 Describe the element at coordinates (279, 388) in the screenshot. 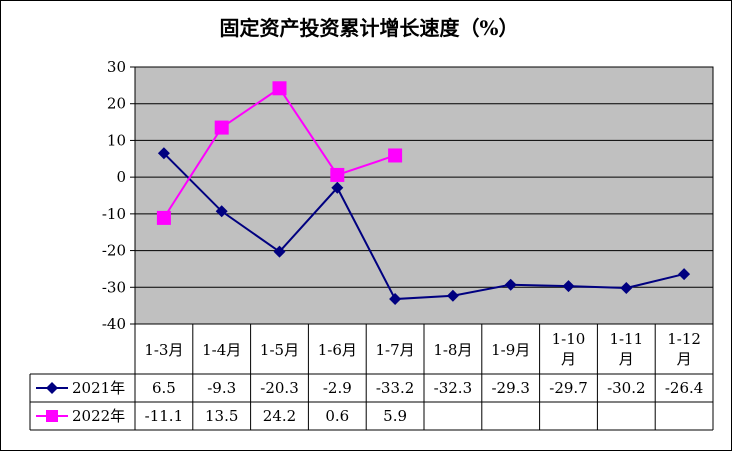

I see `data-table-value: -20.3` at that location.